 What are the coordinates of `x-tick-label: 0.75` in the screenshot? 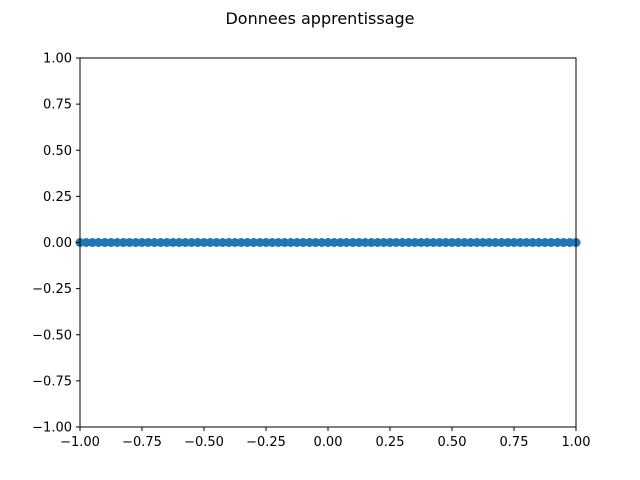 It's located at (514, 442).